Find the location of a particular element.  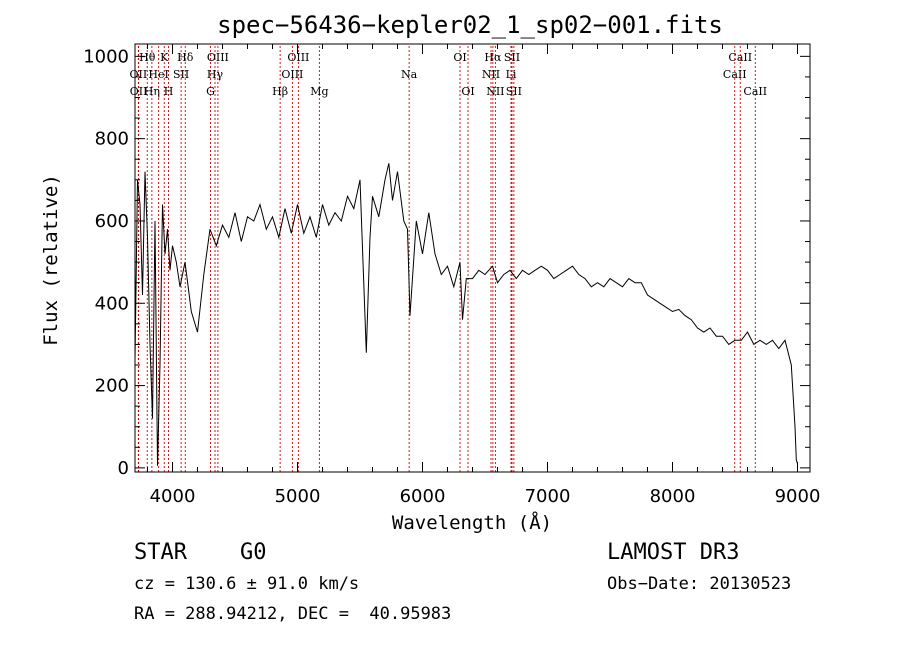

spectral-line-label: Hβ is located at coordinates (280, 91).